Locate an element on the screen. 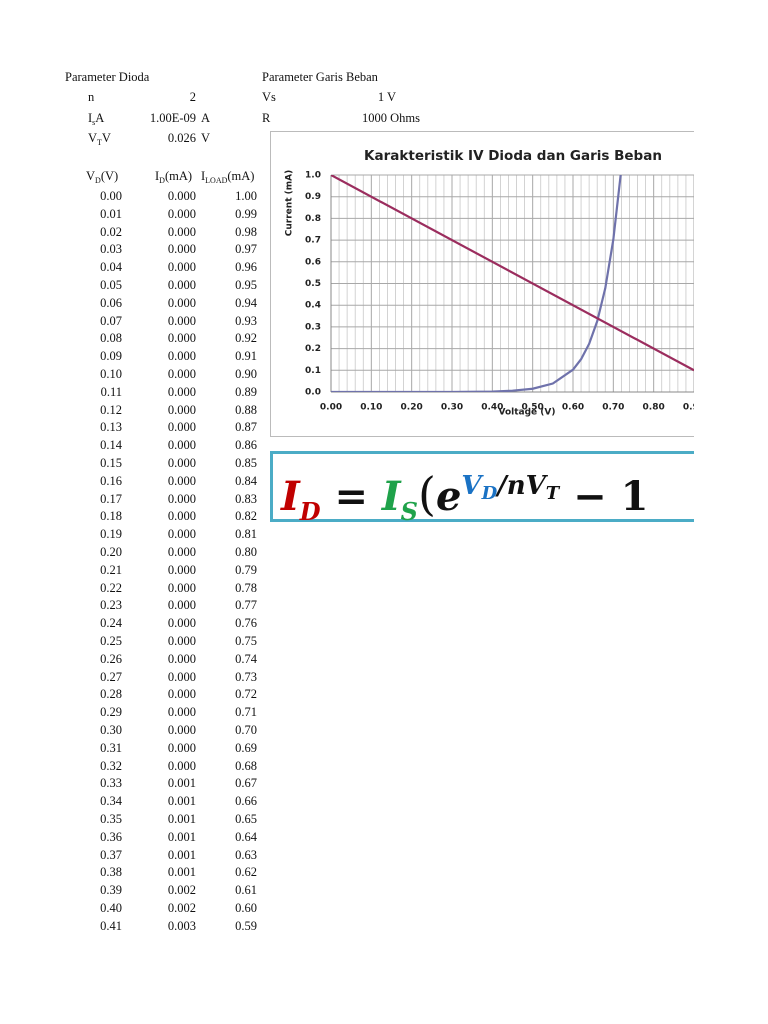 This screenshot has height=1024, width=768. cell-iload: 0.77 is located at coordinates (246, 605).